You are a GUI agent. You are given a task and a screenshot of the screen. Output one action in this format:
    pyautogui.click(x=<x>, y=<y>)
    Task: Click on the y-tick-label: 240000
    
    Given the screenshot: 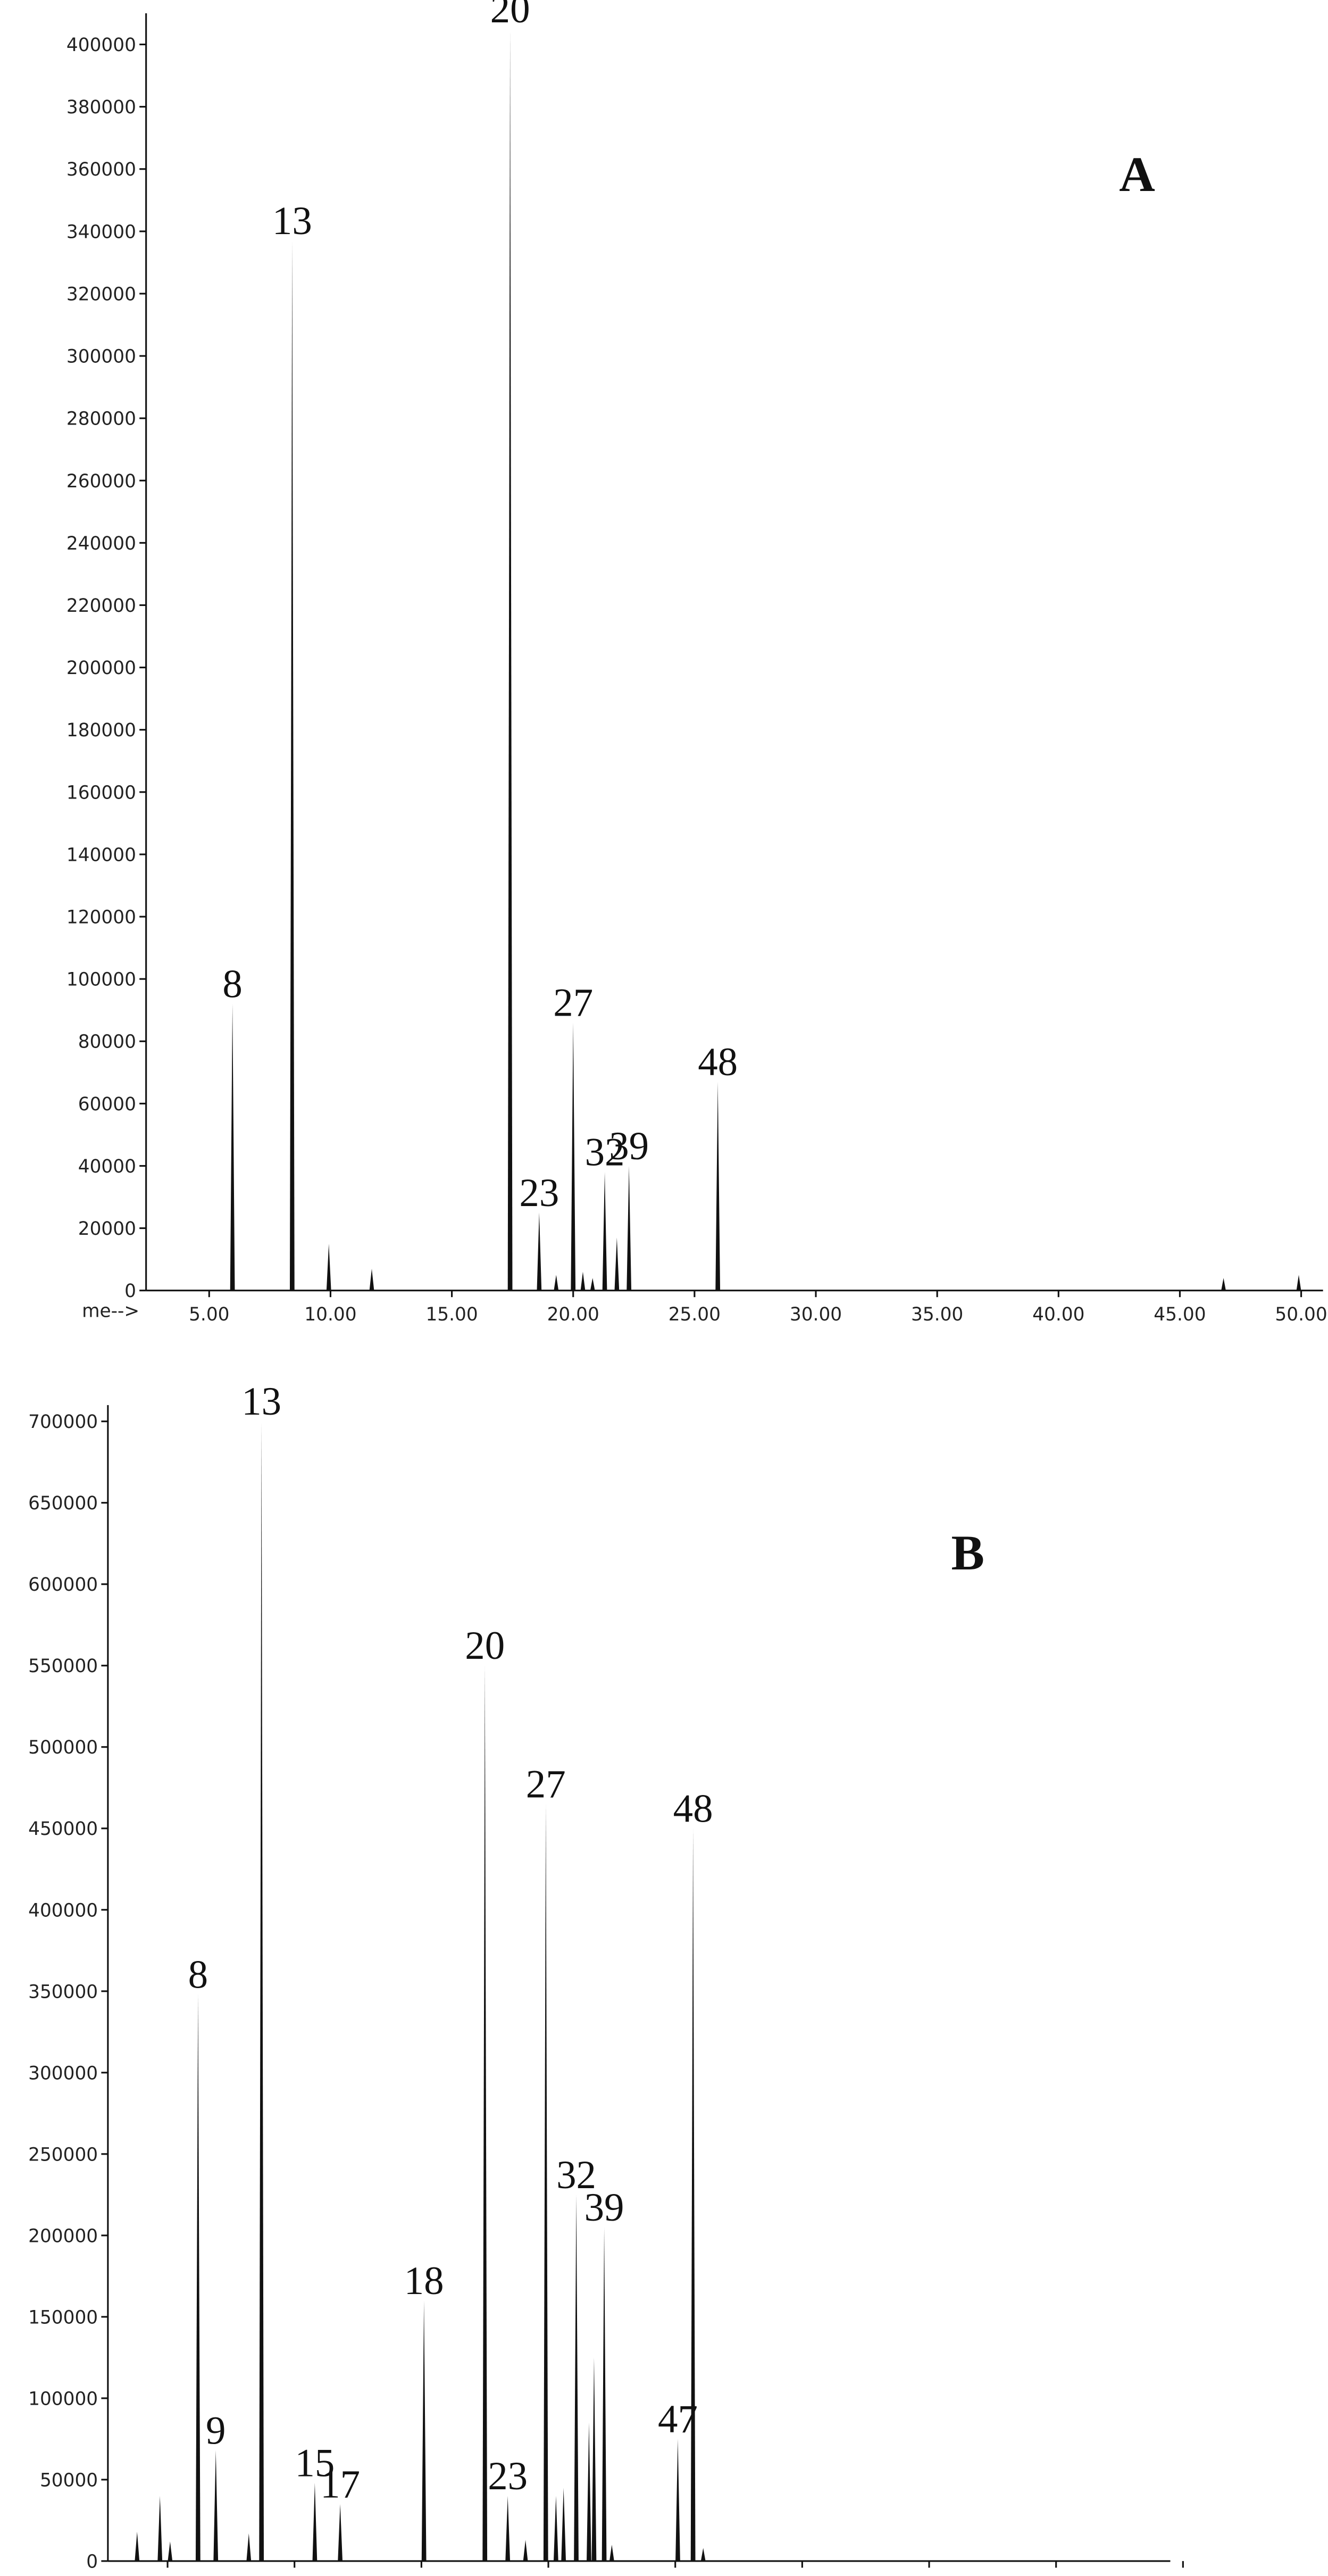 What is the action you would take?
    pyautogui.click(x=101, y=543)
    